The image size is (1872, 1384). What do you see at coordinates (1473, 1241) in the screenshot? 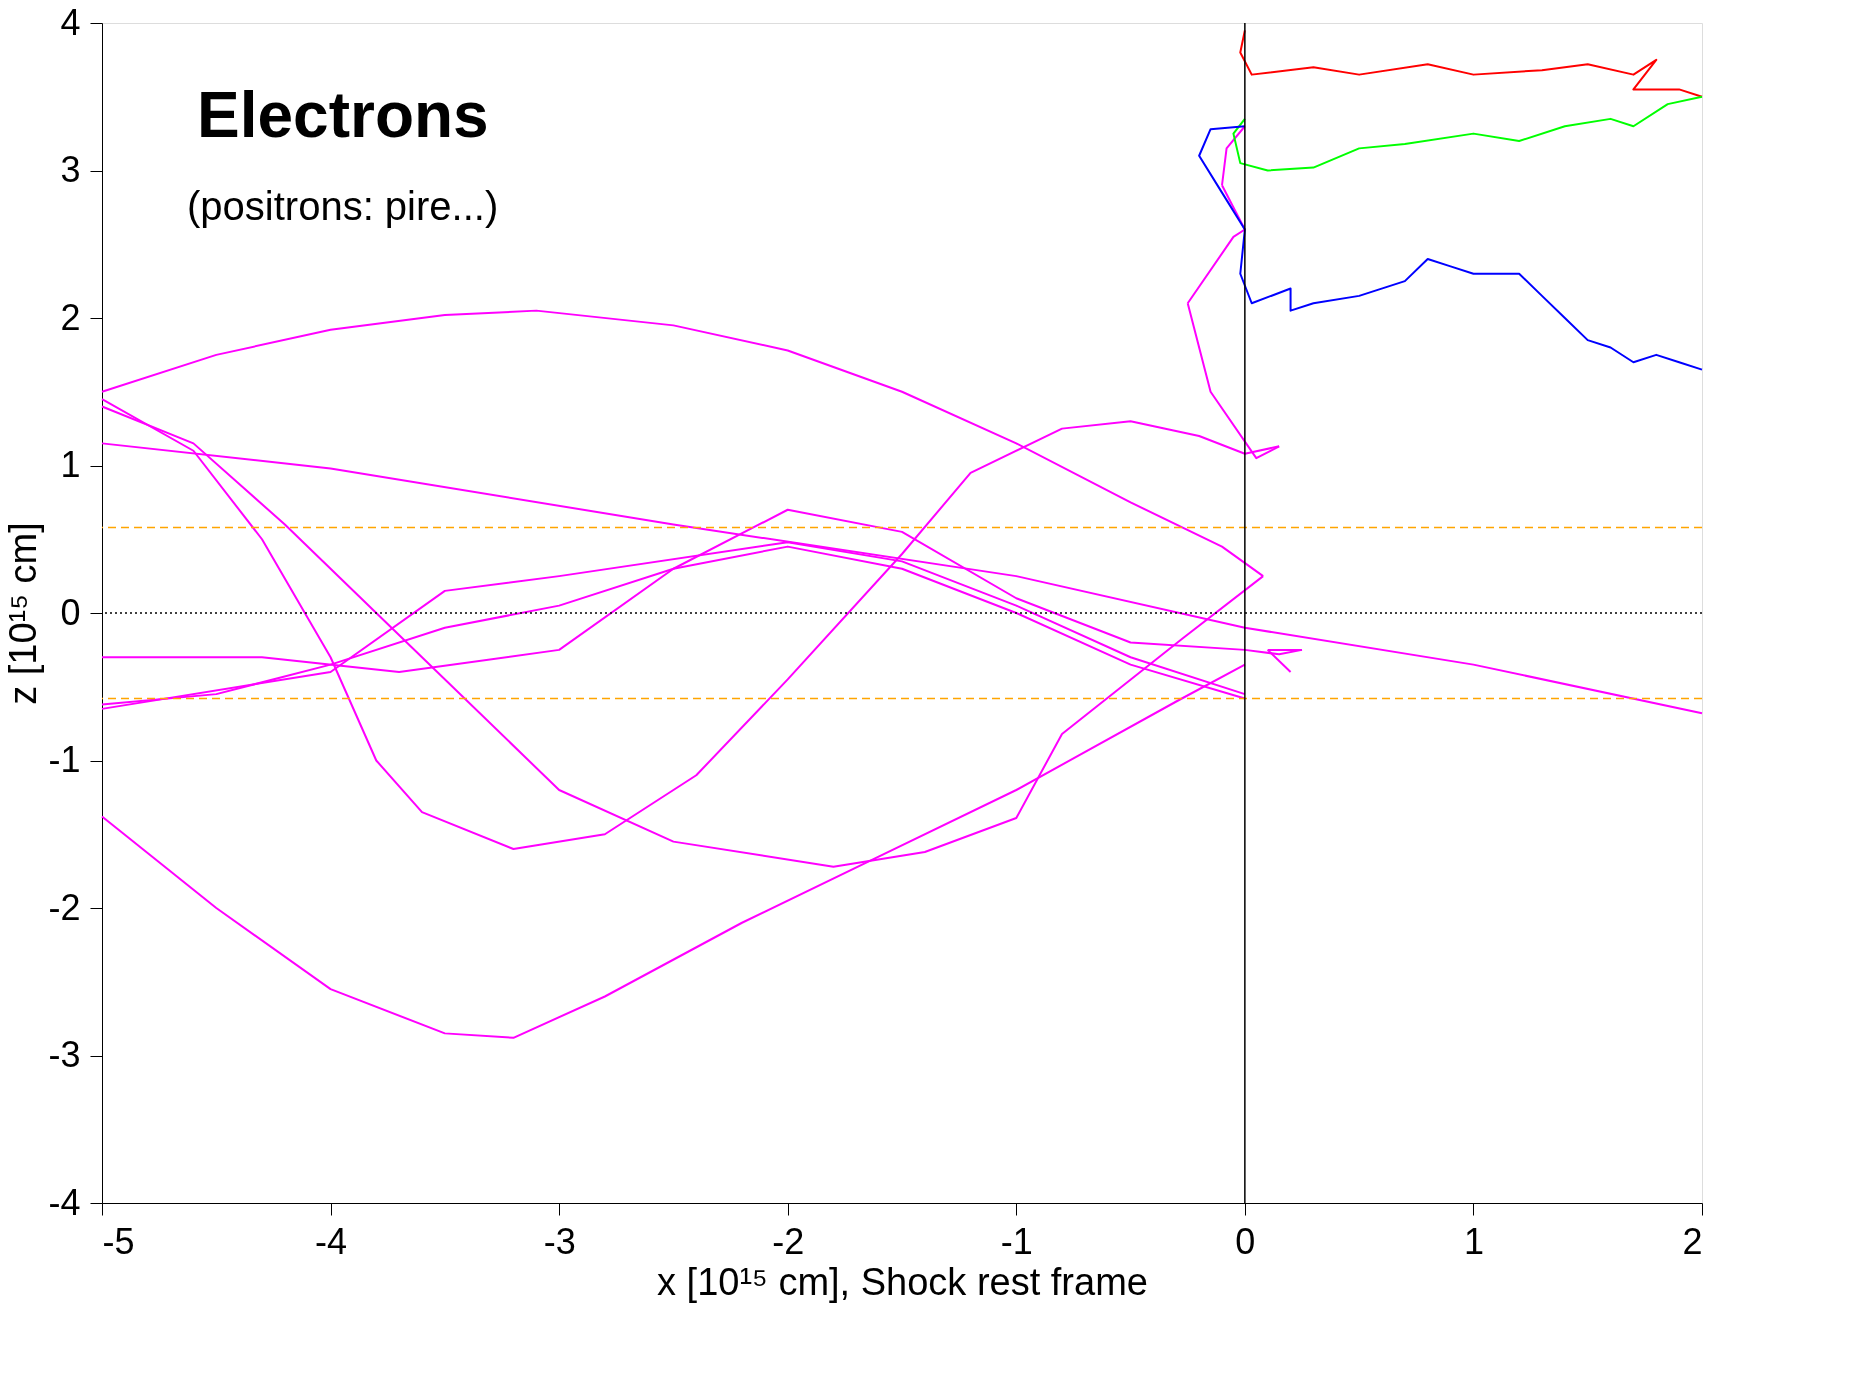
I see `x-tick-label: 1` at bounding box center [1473, 1241].